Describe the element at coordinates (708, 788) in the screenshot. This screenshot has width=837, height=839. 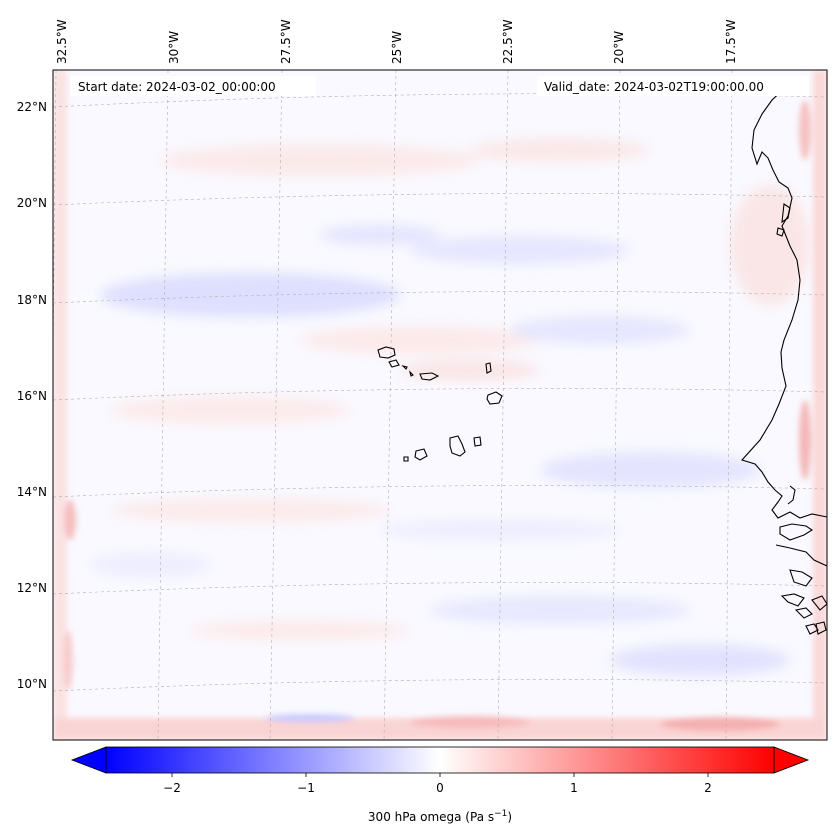
I see `colorbar-tick-5: 2` at that location.